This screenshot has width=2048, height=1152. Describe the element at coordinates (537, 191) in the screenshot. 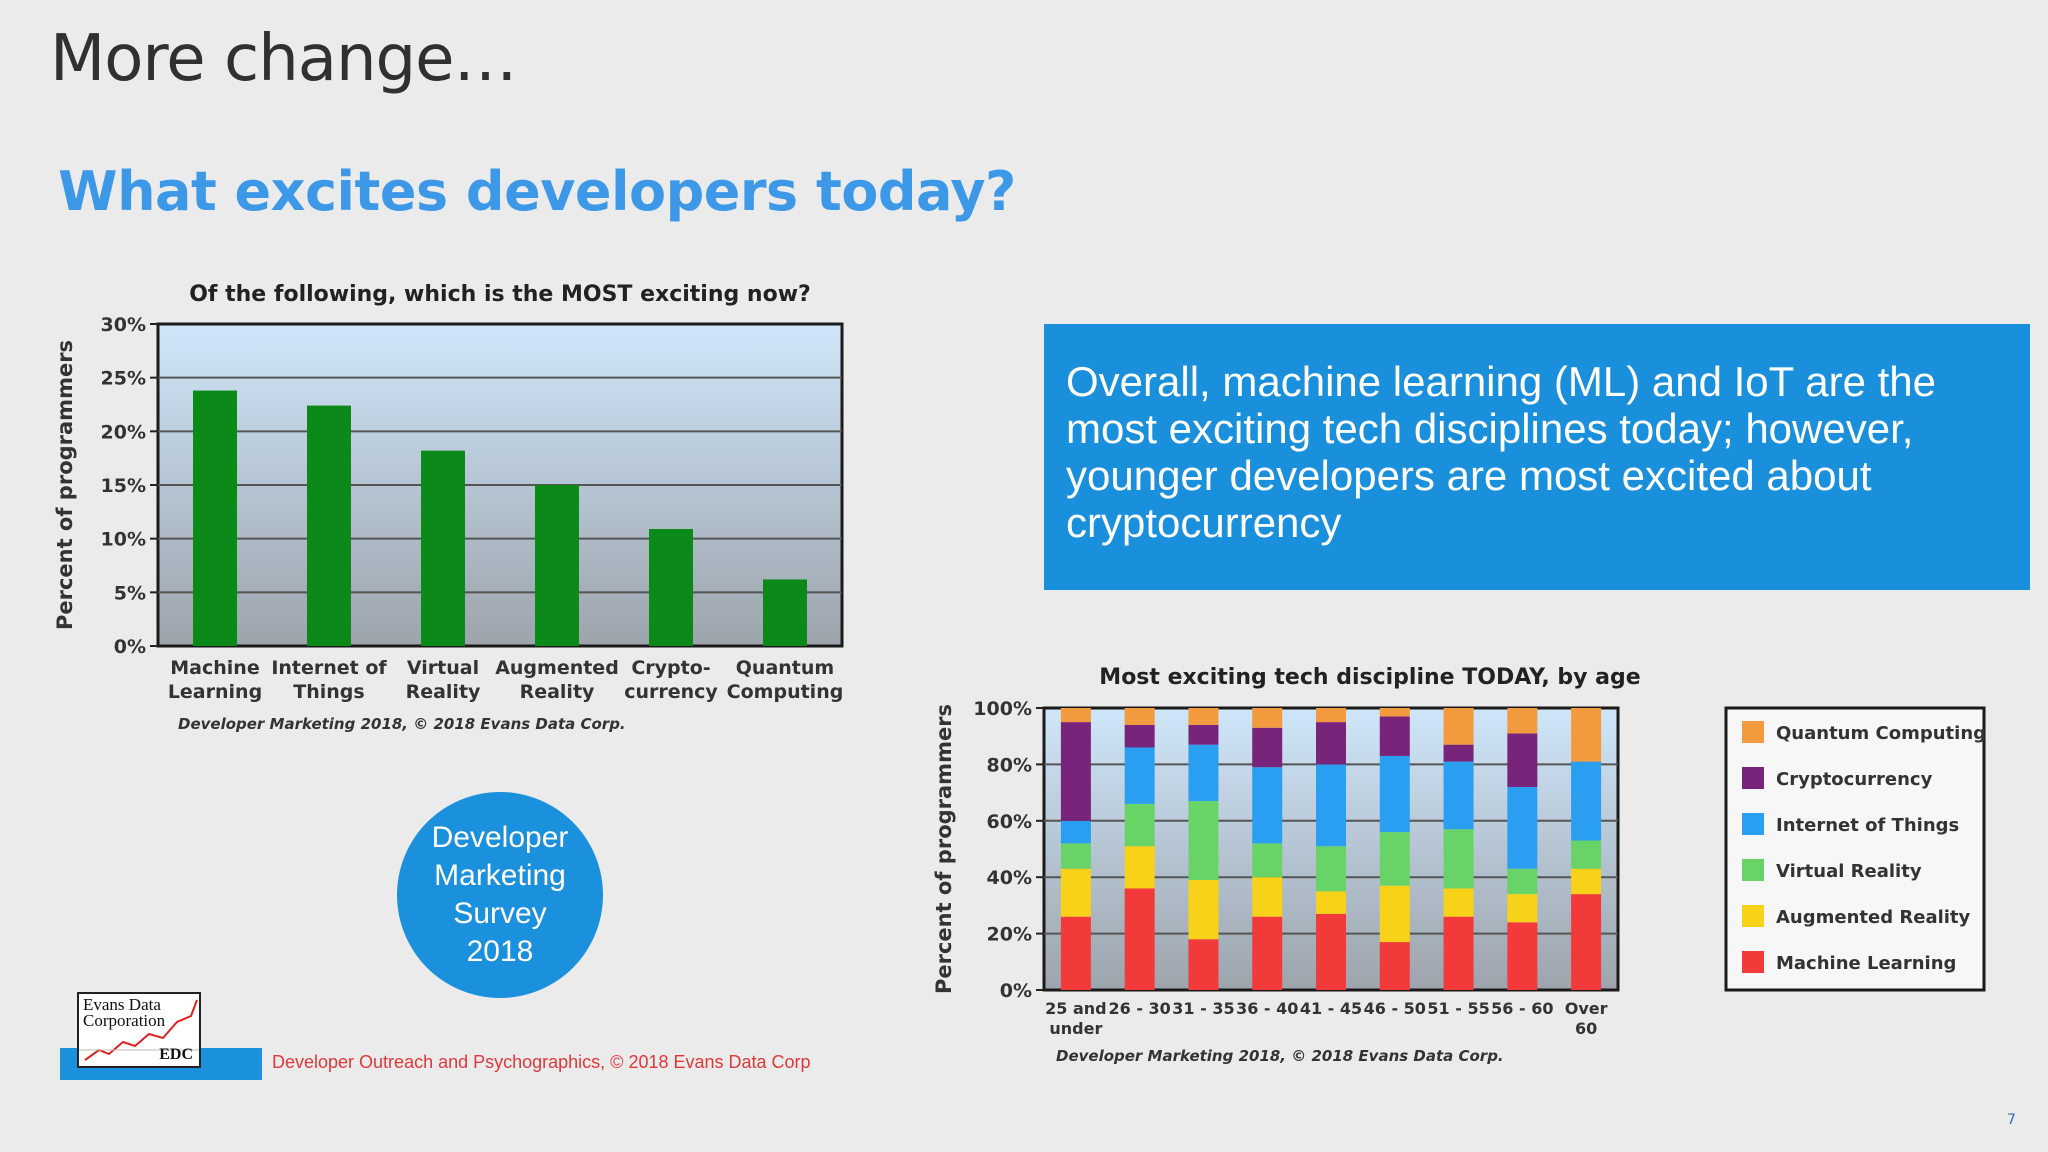

I see `slide-subtitle: What excites developers today?` at that location.